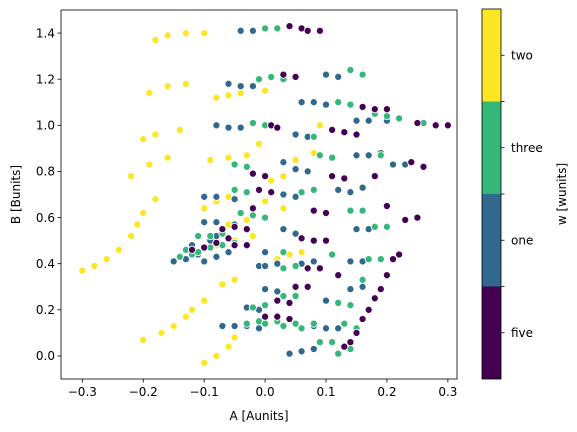 Image resolution: width=577 pixels, height=432 pixels. What do you see at coordinates (527, 148) in the screenshot?
I see `colorbar-tick-label: three` at bounding box center [527, 148].